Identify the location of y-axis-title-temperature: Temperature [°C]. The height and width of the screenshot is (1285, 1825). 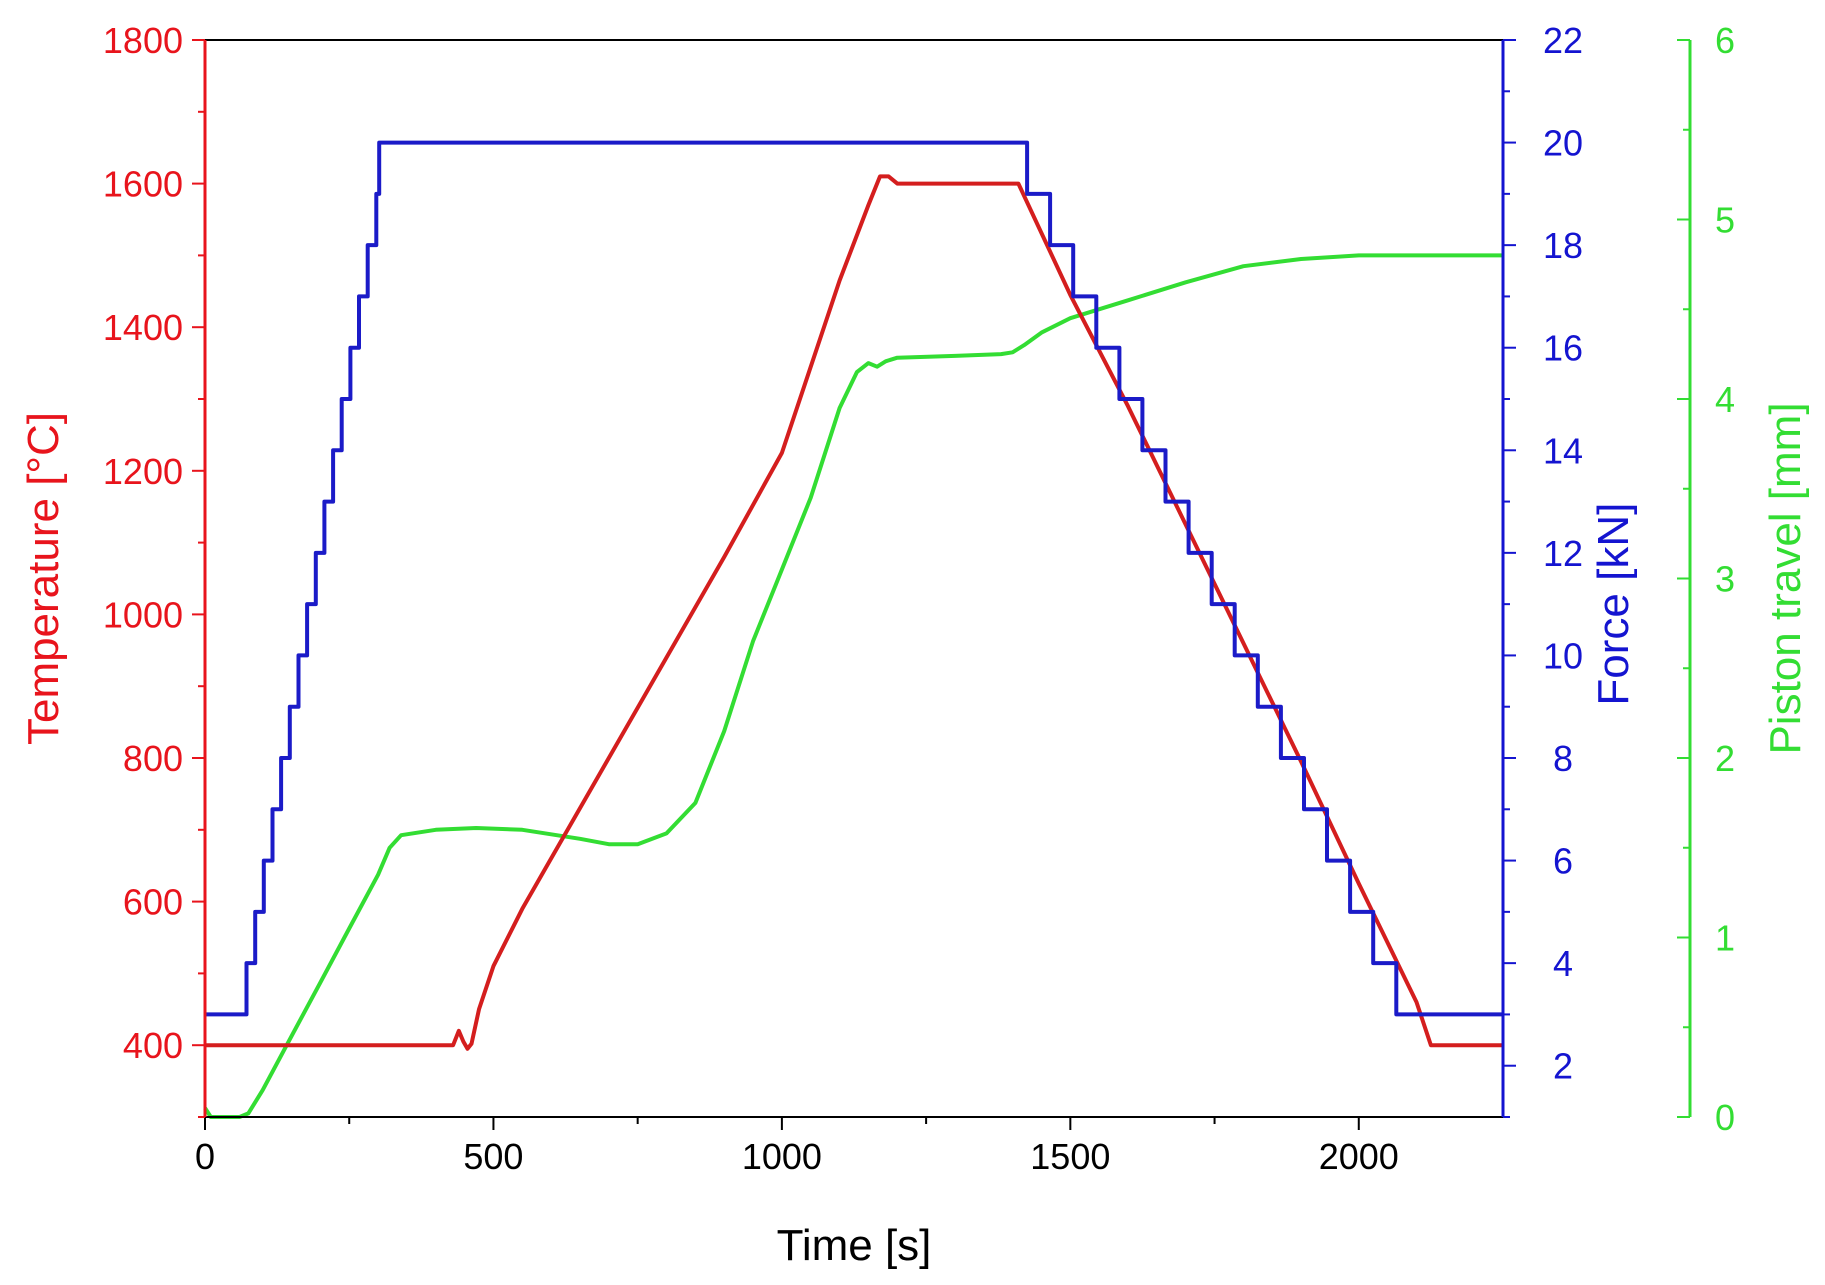
(43, 578).